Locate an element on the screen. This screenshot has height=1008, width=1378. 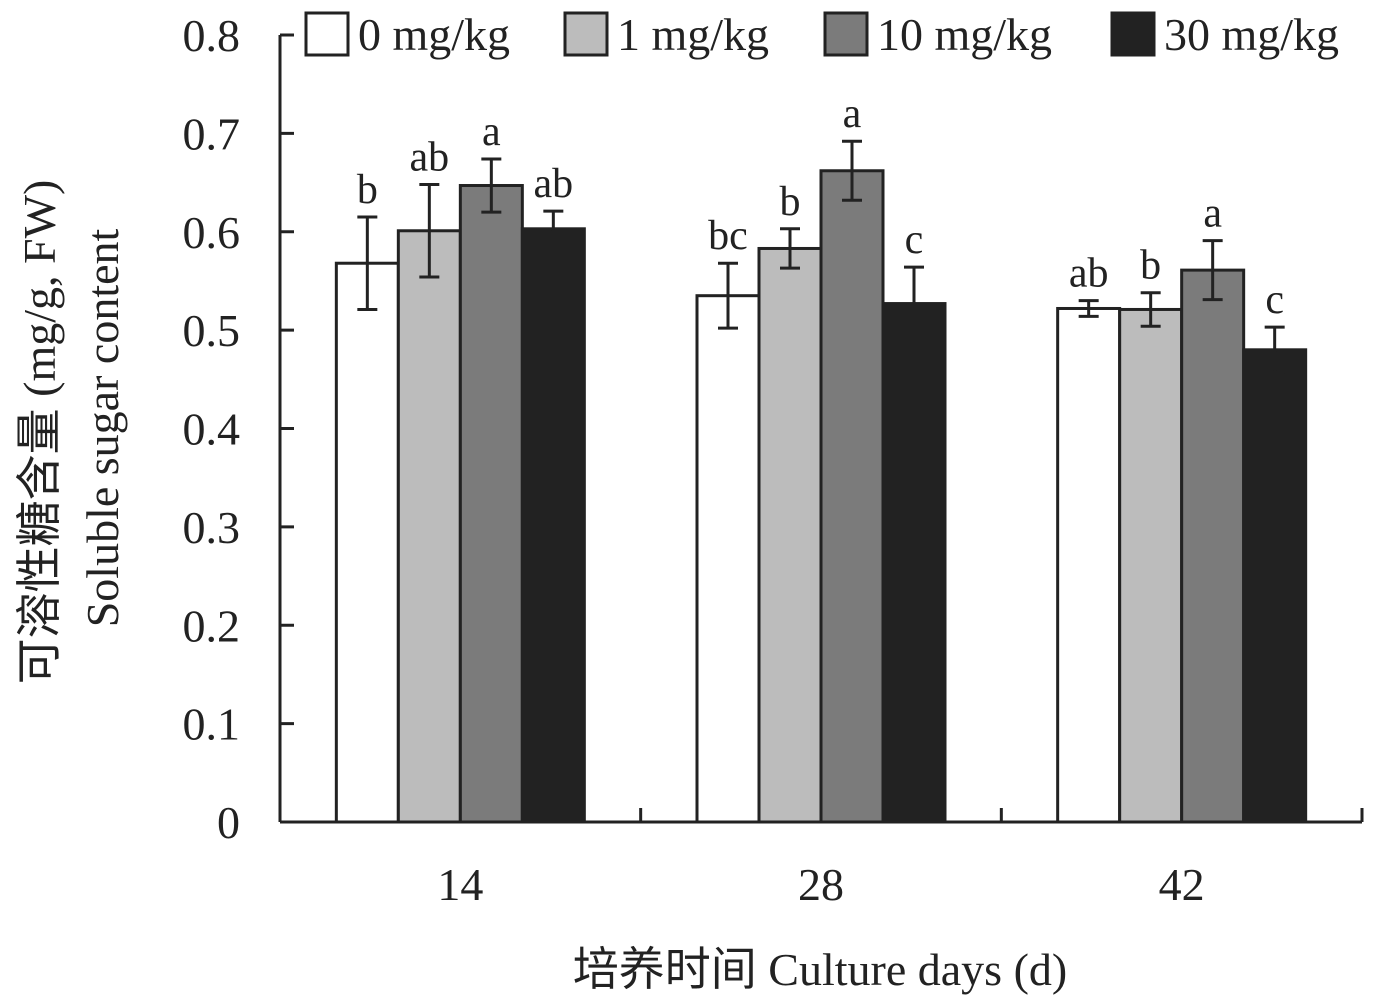
legend: 0 mg/kg 1 mg/kg 10 mg/kg 30 mg/kg is located at coordinates (821, 34).